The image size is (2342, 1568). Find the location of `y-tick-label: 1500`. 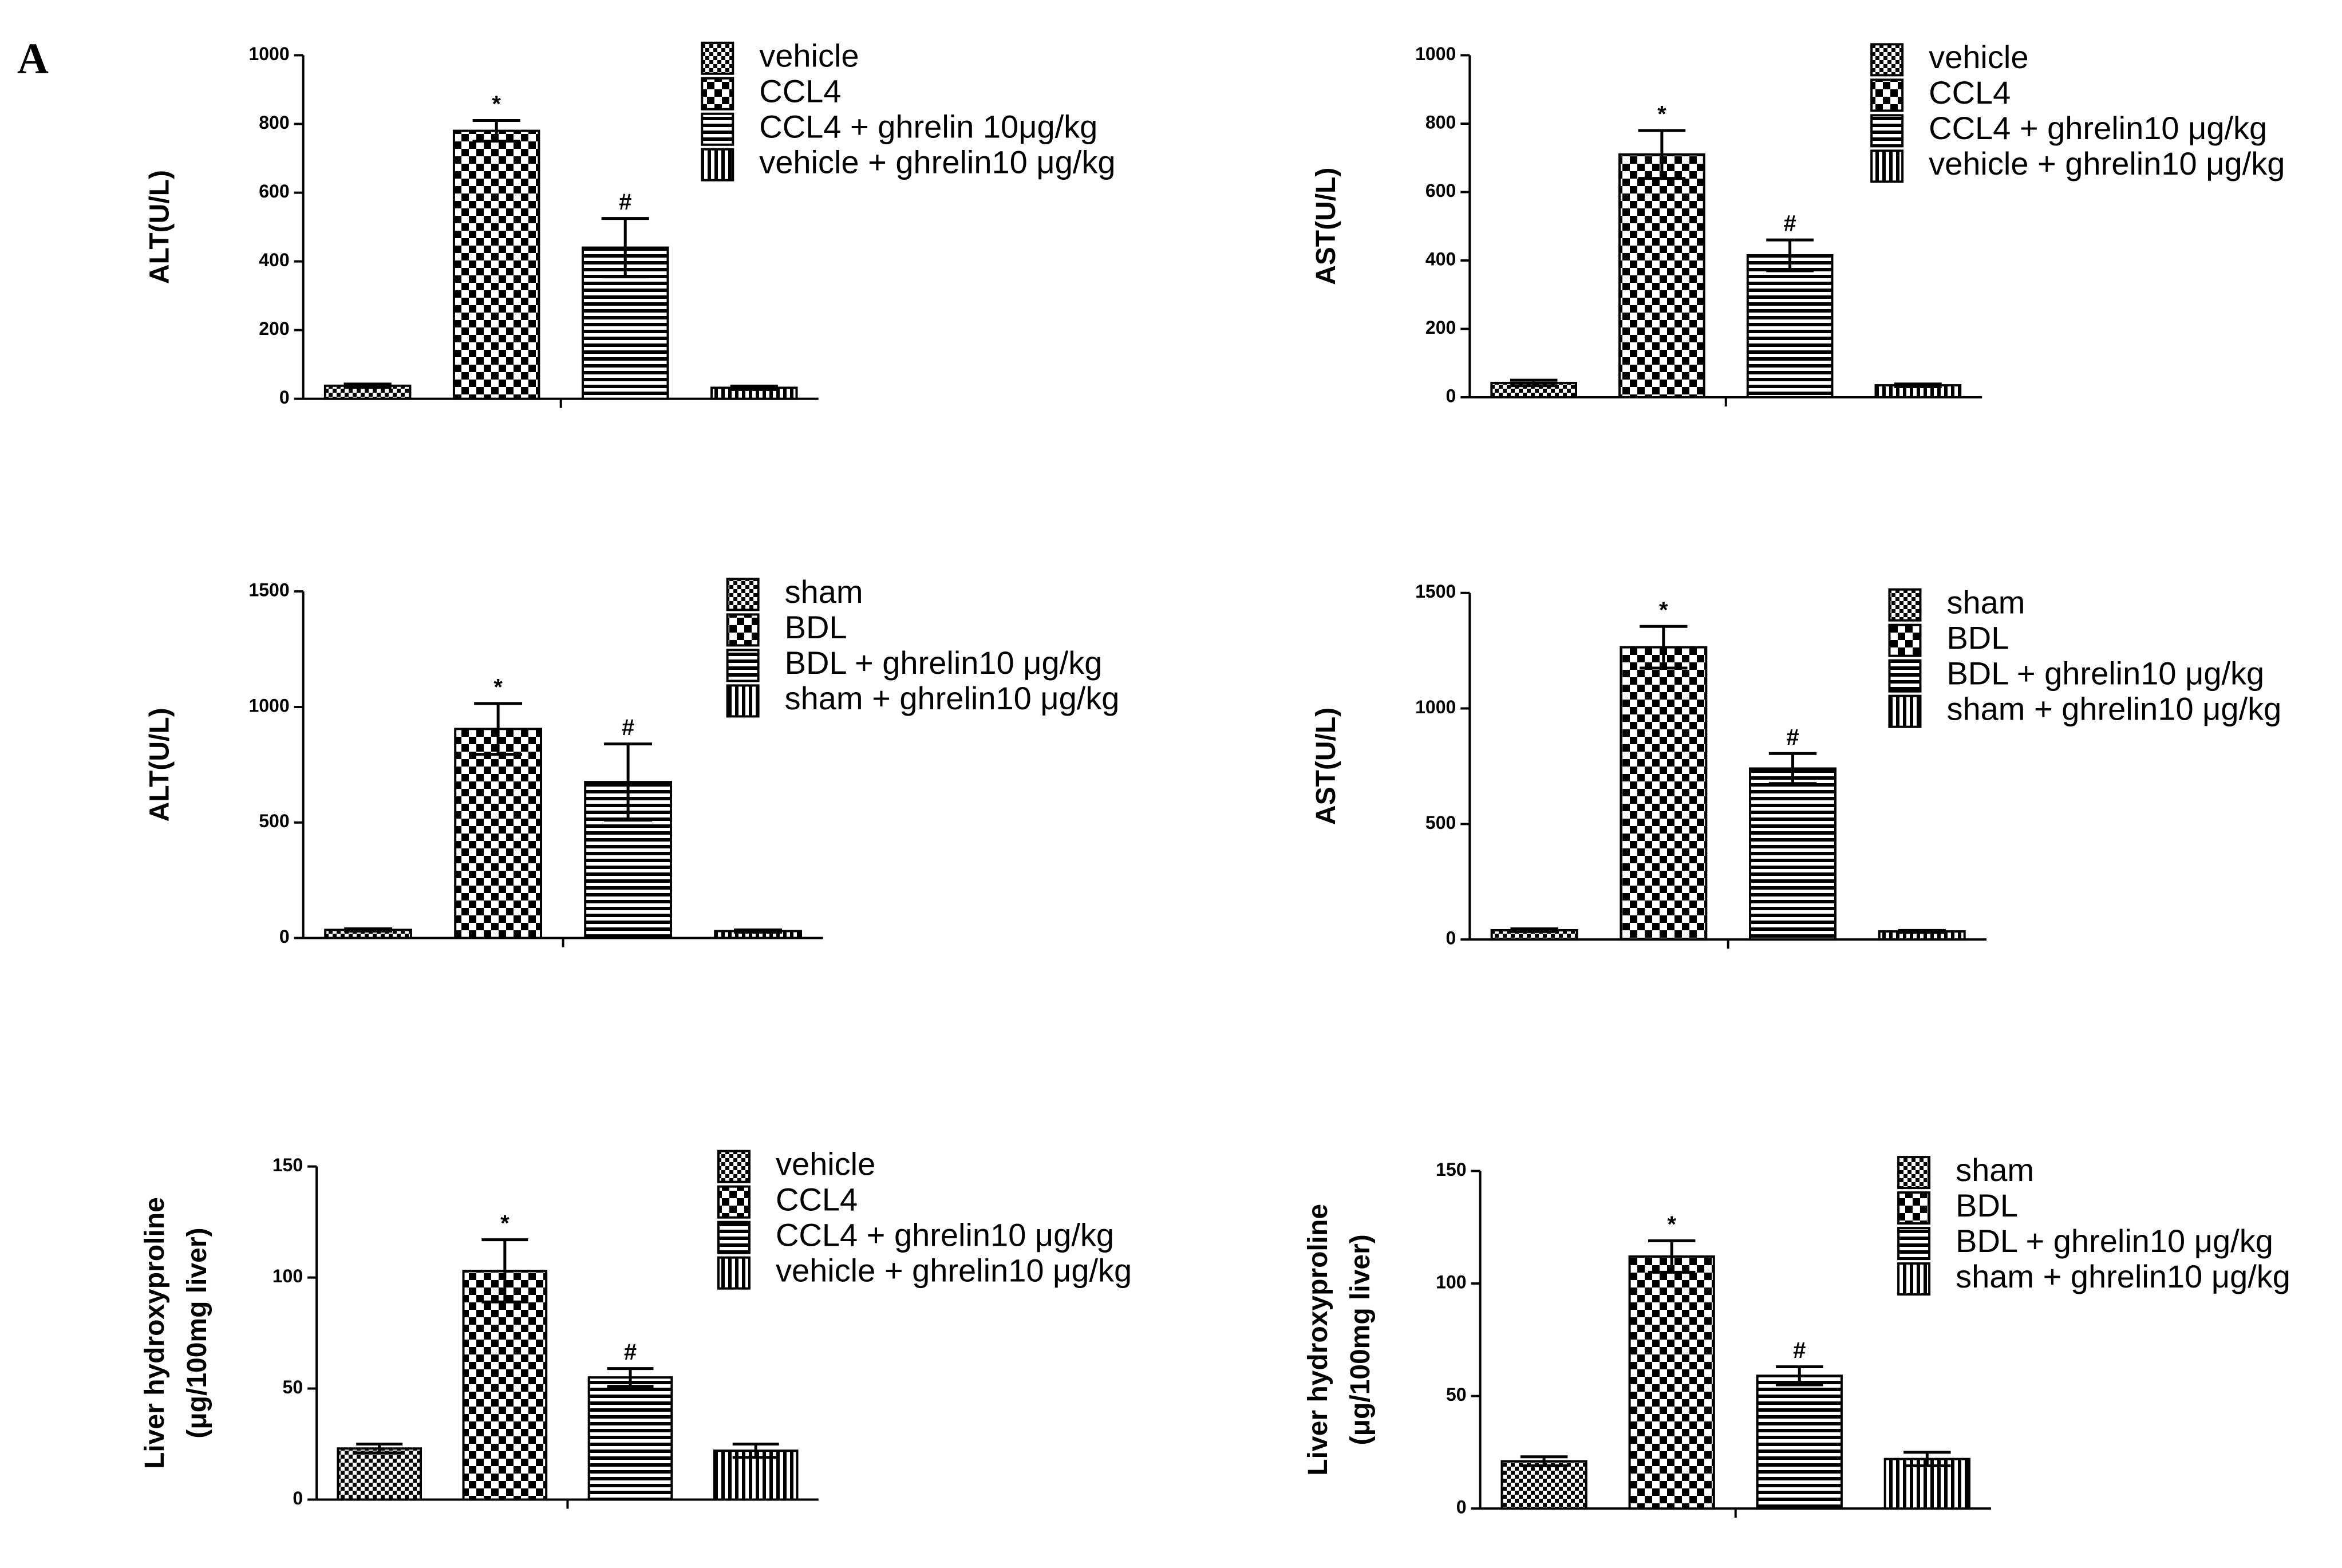

y-tick-label: 1500 is located at coordinates (1436, 591).